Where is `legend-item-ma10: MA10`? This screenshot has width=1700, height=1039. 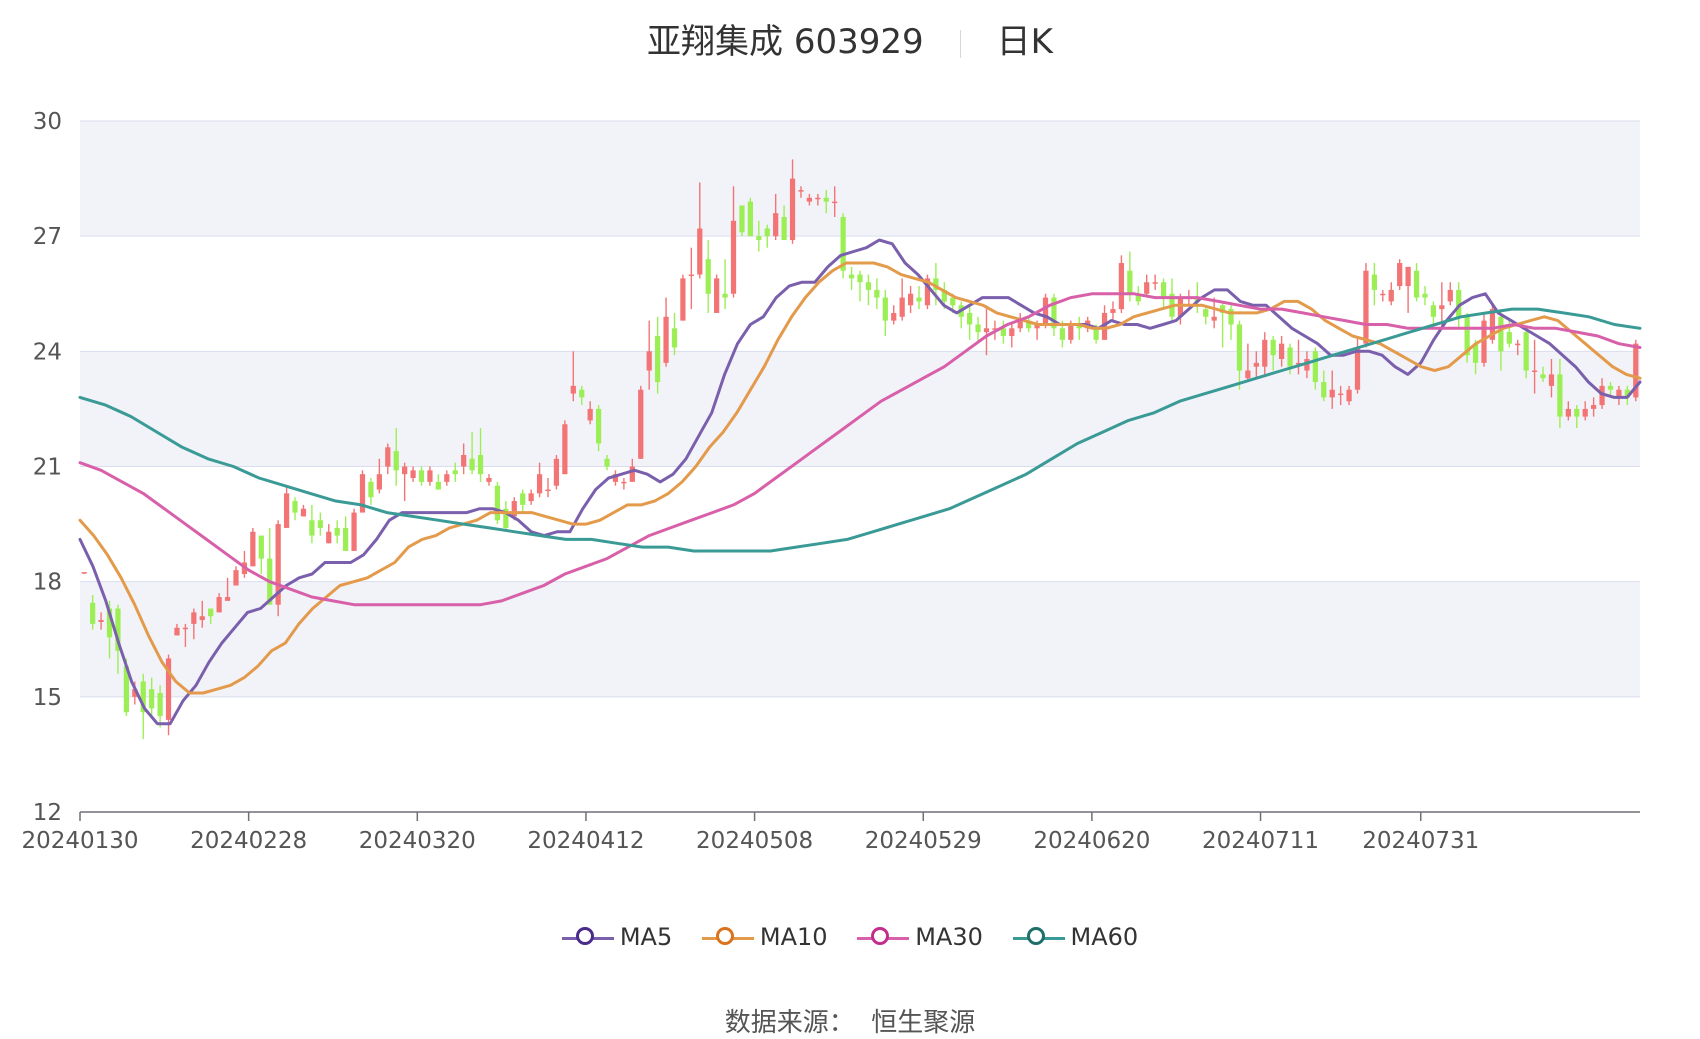
legend-item-ma10: MA10 is located at coordinates (764, 937).